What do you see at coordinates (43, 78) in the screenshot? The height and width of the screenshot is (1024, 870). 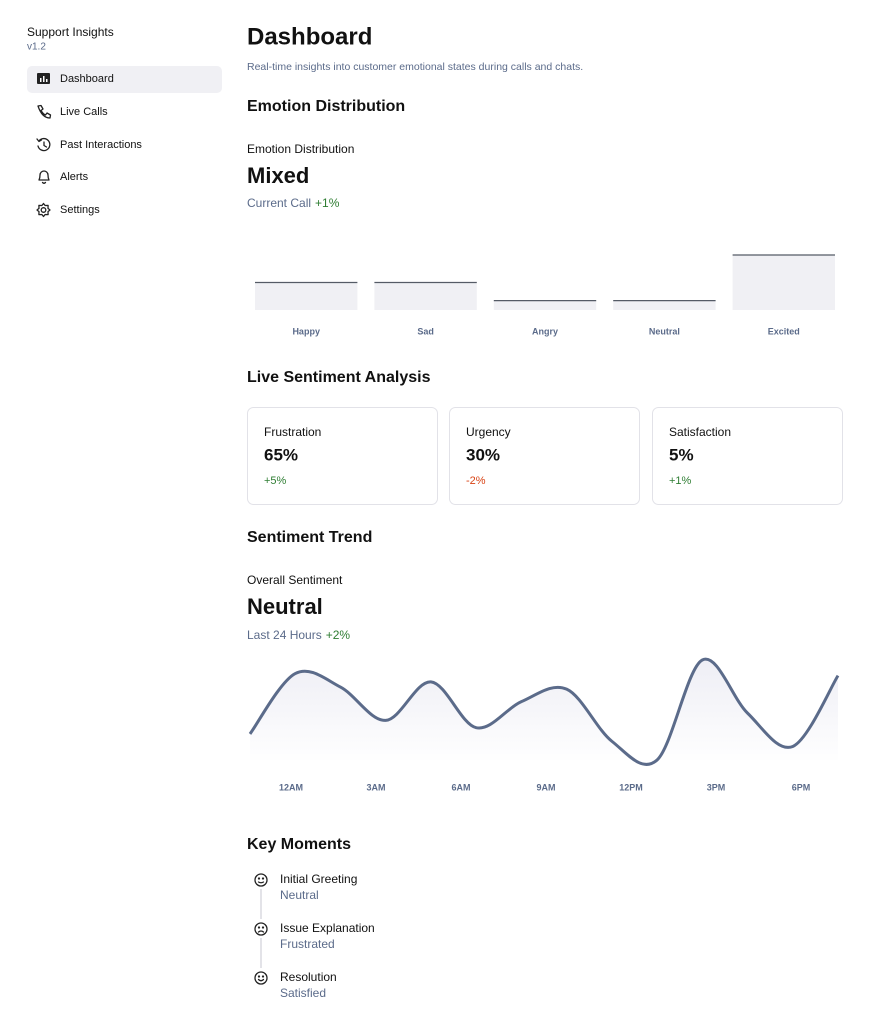 I see `icon-dashboard` at bounding box center [43, 78].